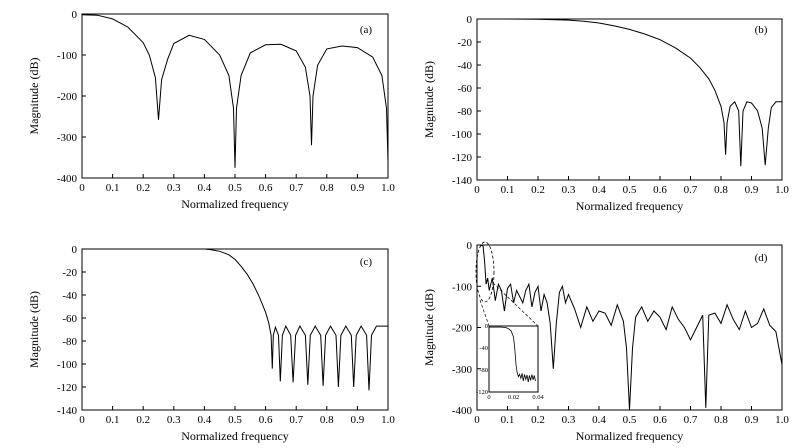  I want to click on inset-y-tick-label: -40, so click(483, 348).